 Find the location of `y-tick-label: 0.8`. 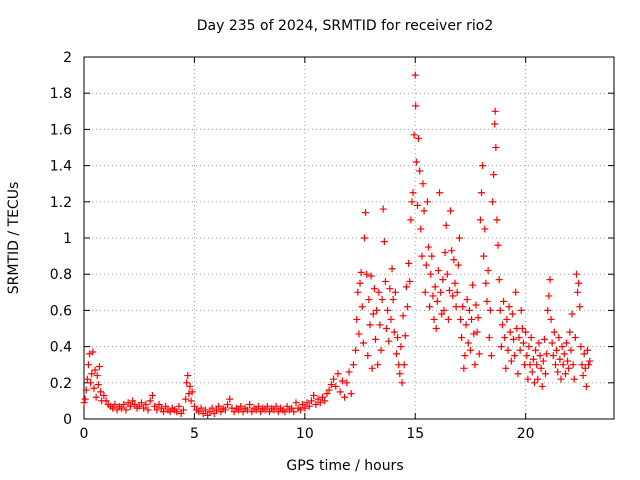

y-tick-label: 0.8 is located at coordinates (61, 275).